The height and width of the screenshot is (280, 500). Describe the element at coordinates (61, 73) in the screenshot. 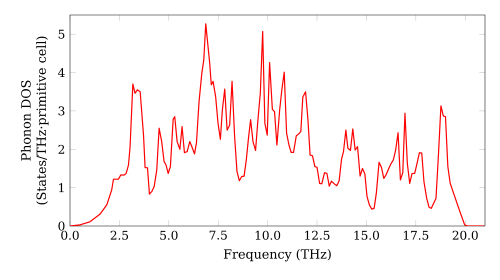

I see `y-tick-label: 4` at that location.